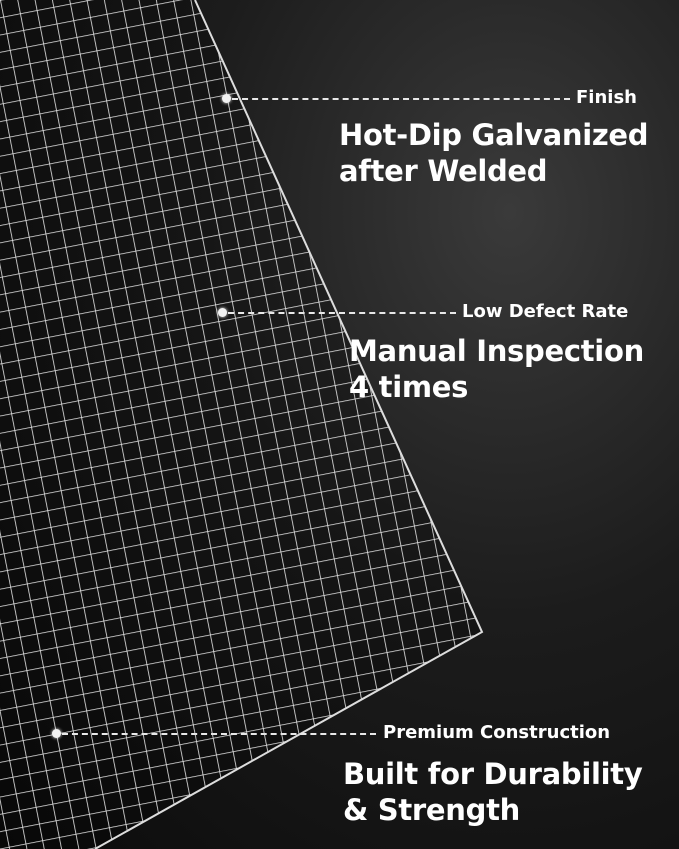  What do you see at coordinates (409, 387) in the screenshot?
I see `callout-headline: 4 times` at bounding box center [409, 387].